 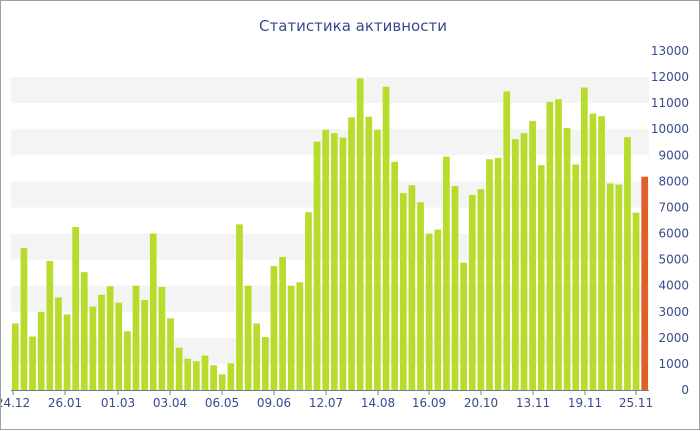 What do you see at coordinates (170, 403) in the screenshot?
I see `x-tick-label: 03.04` at bounding box center [170, 403].